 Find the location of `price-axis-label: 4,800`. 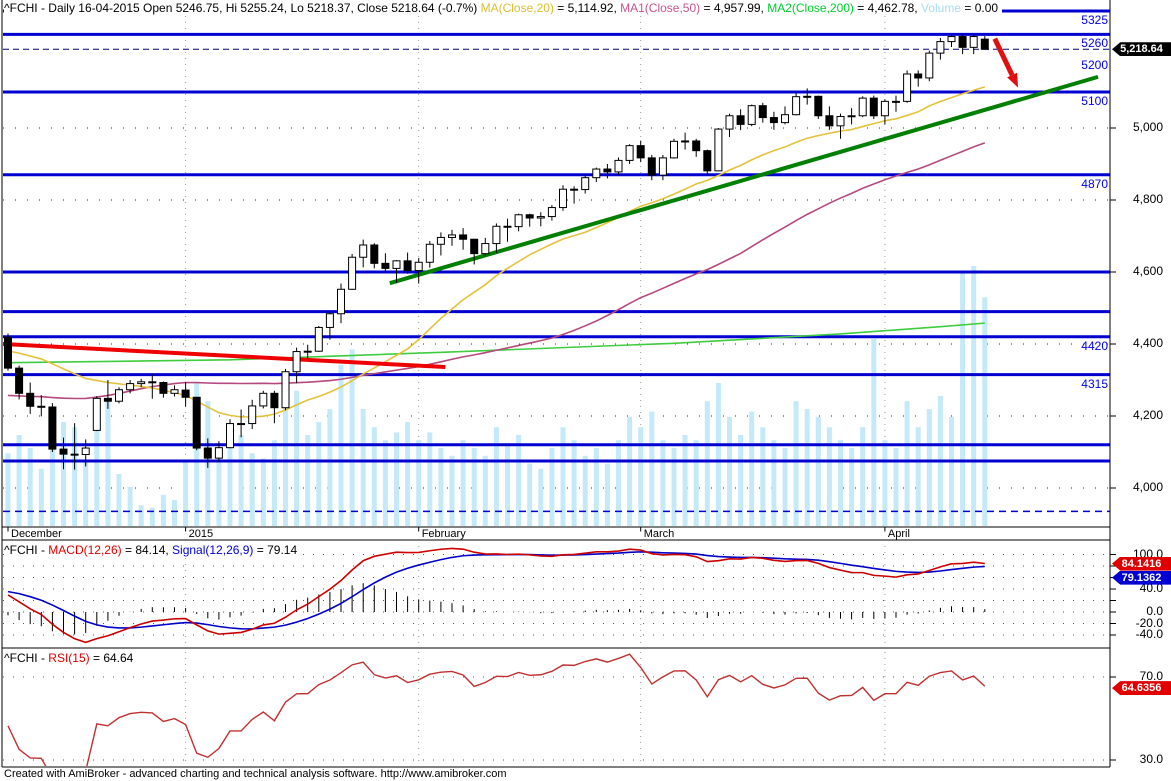

price-axis-label: 4,800 is located at coordinates (1147, 199).